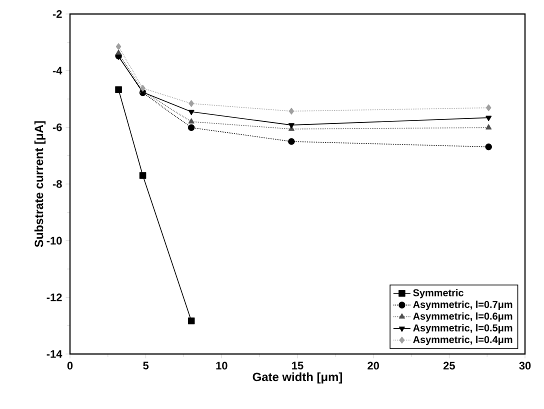  Describe the element at coordinates (222, 366) in the screenshot. I see `x-tick-label: 10` at that location.